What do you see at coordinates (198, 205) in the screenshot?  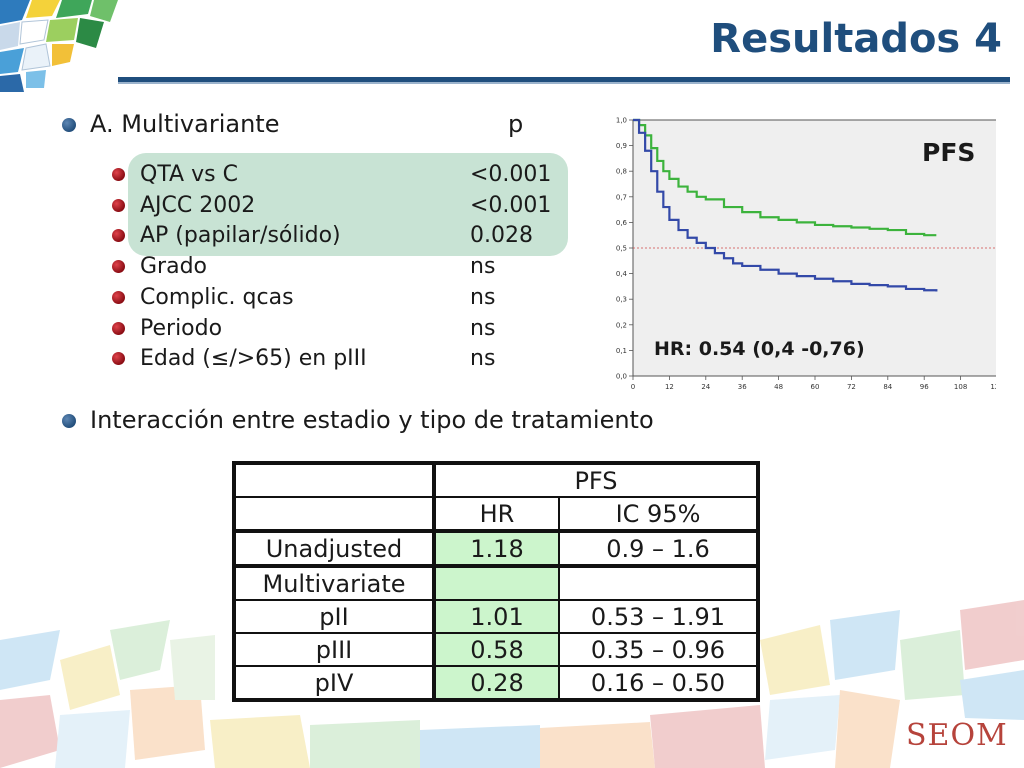 I see `factor-label: AJCC 2002` at bounding box center [198, 205].